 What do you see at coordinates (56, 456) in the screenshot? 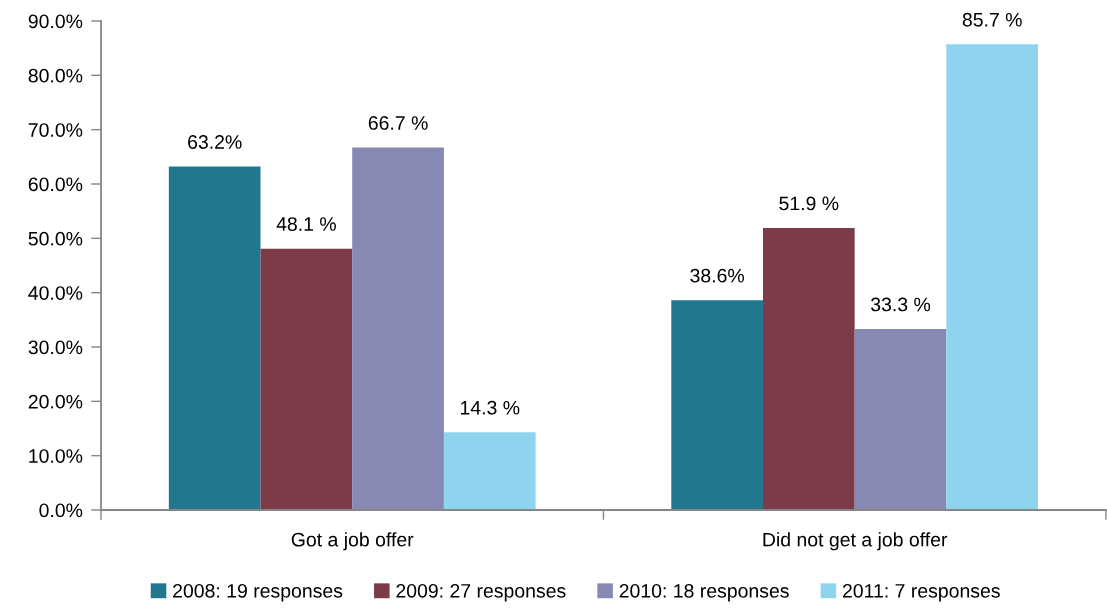
I see `y-tick-label: 10.0%` at bounding box center [56, 456].